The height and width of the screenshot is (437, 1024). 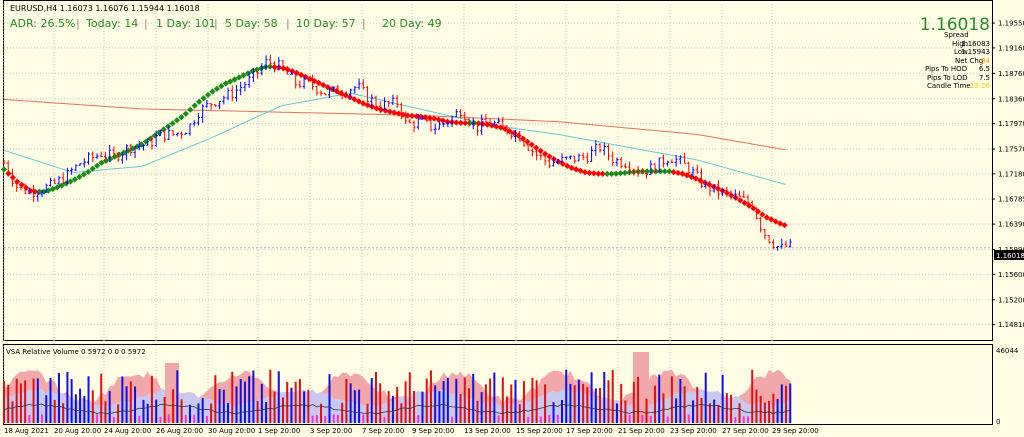 What do you see at coordinates (641, 431) in the screenshot?
I see `time-tick-label: 21 Sep 20:00` at bounding box center [641, 431].